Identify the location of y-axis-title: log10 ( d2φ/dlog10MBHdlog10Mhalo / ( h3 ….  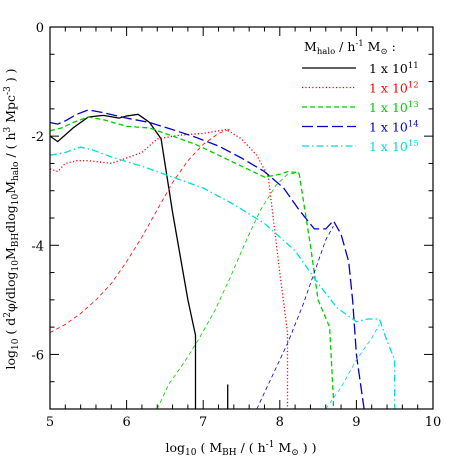
(12, 218).